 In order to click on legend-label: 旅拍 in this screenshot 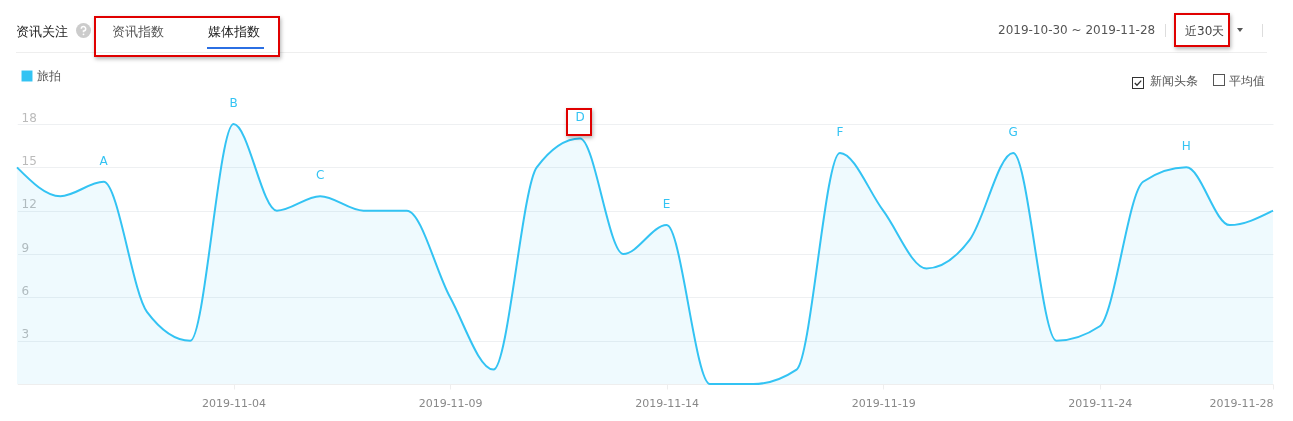, I will do `click(49, 76)`.